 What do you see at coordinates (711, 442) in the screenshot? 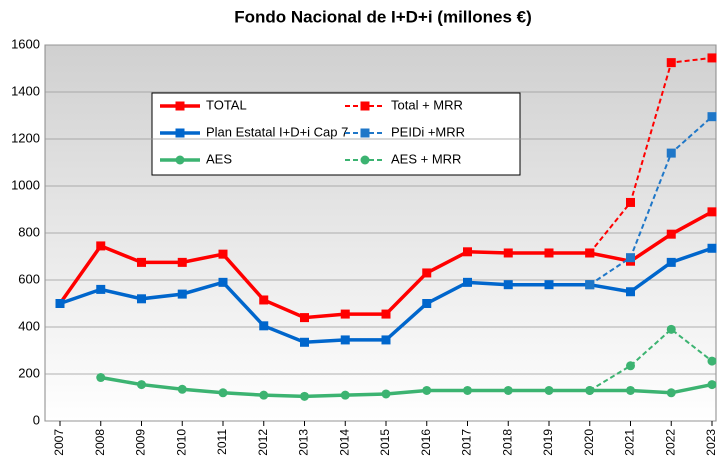
I see `x-tick-label: 2023` at bounding box center [711, 442].